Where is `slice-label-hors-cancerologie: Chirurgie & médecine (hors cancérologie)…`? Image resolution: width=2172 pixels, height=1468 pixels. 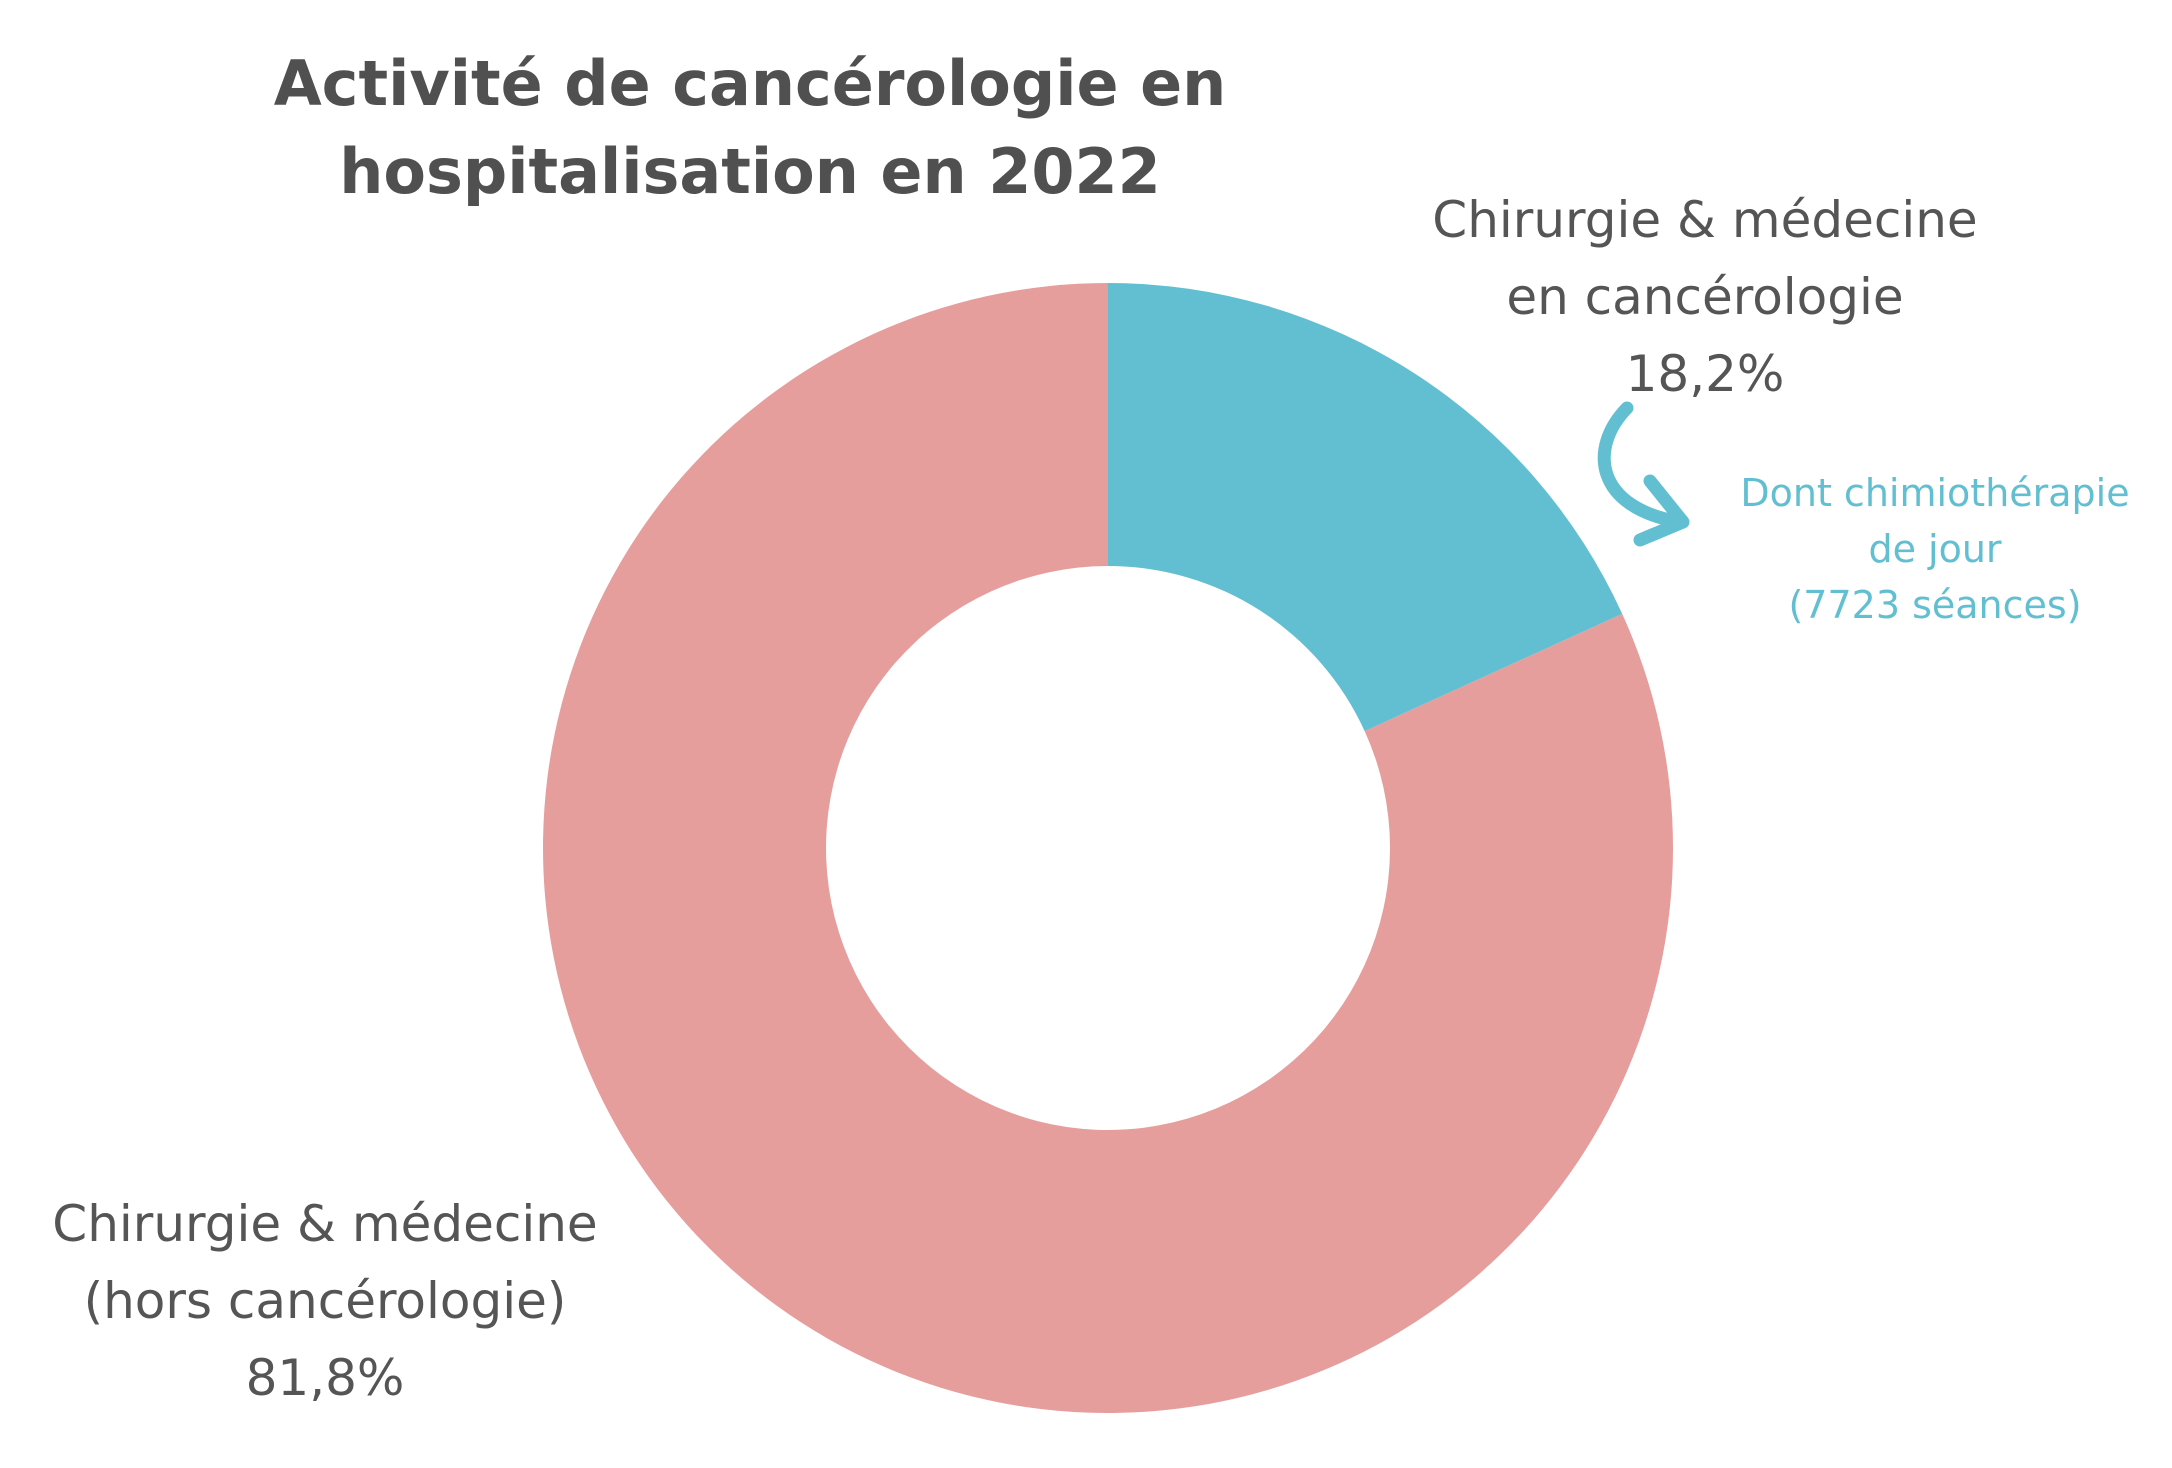 slice-label-hors-cancerologie: Chirurgie & médecine (hors cancérologie)… is located at coordinates (325, 1301).